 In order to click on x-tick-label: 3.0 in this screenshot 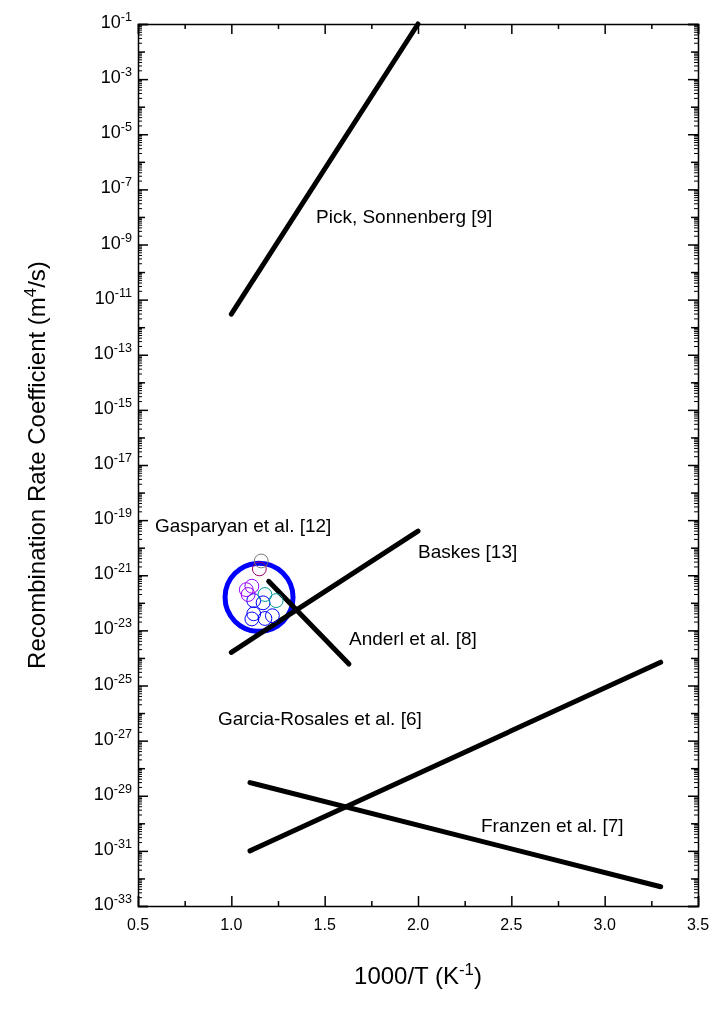, I will do `click(604, 924)`.